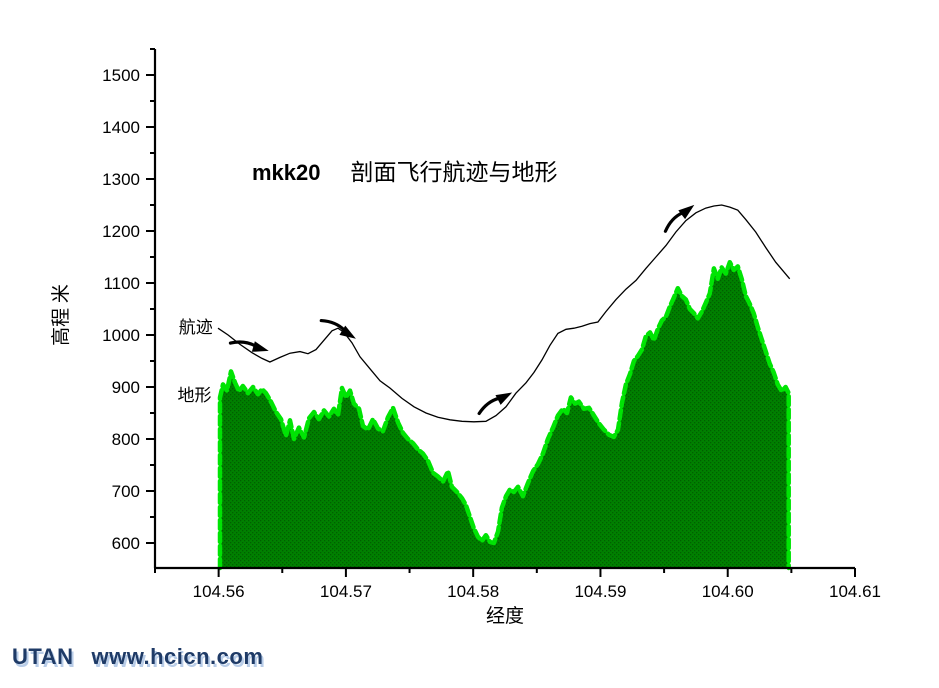 The height and width of the screenshot is (688, 939). I want to click on x-tick-label: 104.60, so click(728, 591).